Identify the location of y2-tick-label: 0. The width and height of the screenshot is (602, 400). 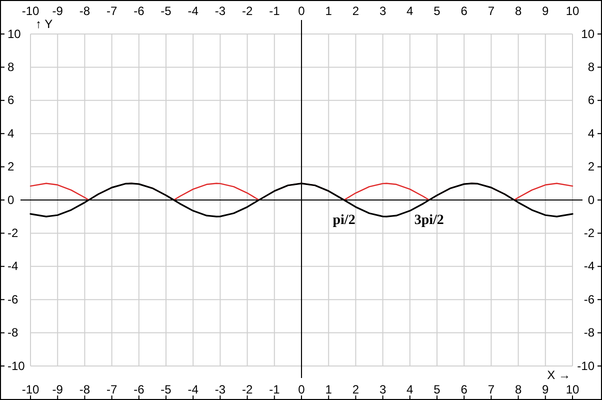
(591, 199).